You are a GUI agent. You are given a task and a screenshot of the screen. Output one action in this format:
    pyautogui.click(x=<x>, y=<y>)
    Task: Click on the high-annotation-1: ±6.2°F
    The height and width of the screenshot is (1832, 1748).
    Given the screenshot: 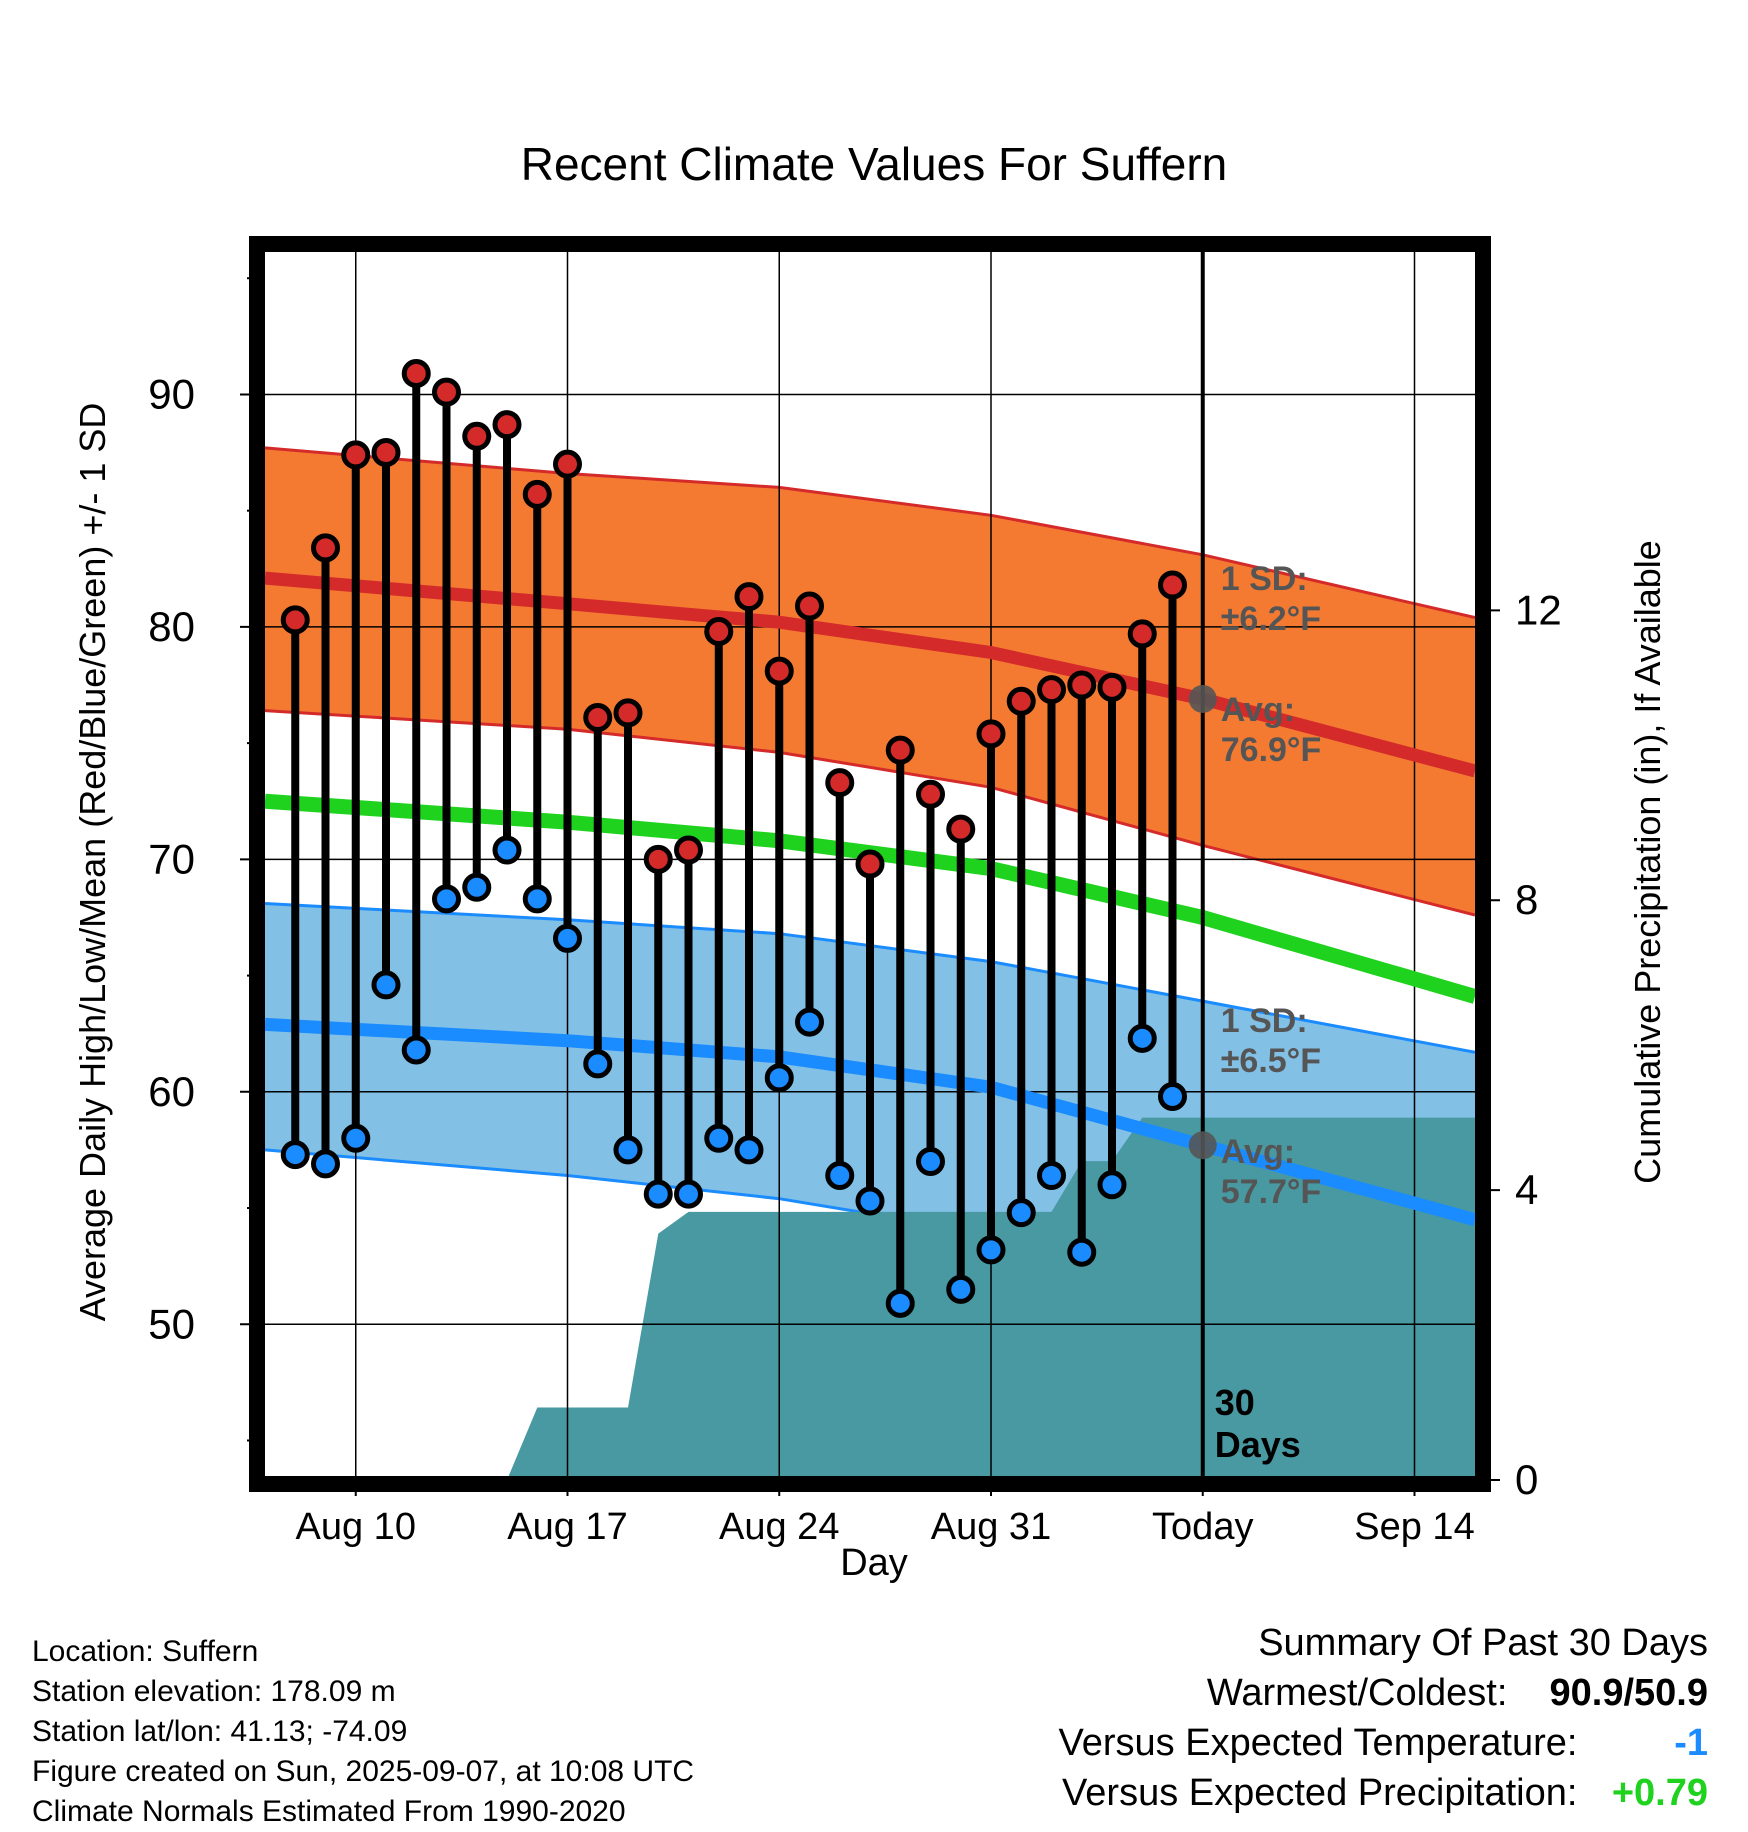 What is the action you would take?
    pyautogui.click(x=1271, y=619)
    